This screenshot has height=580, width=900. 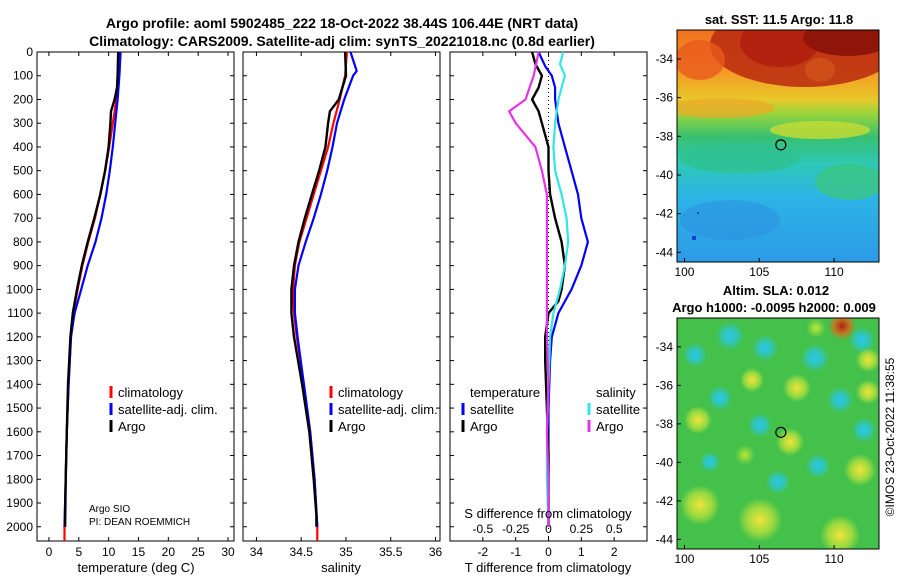 I want to click on sla-map-title: Altim. SLA: 0.012, so click(x=776, y=290).